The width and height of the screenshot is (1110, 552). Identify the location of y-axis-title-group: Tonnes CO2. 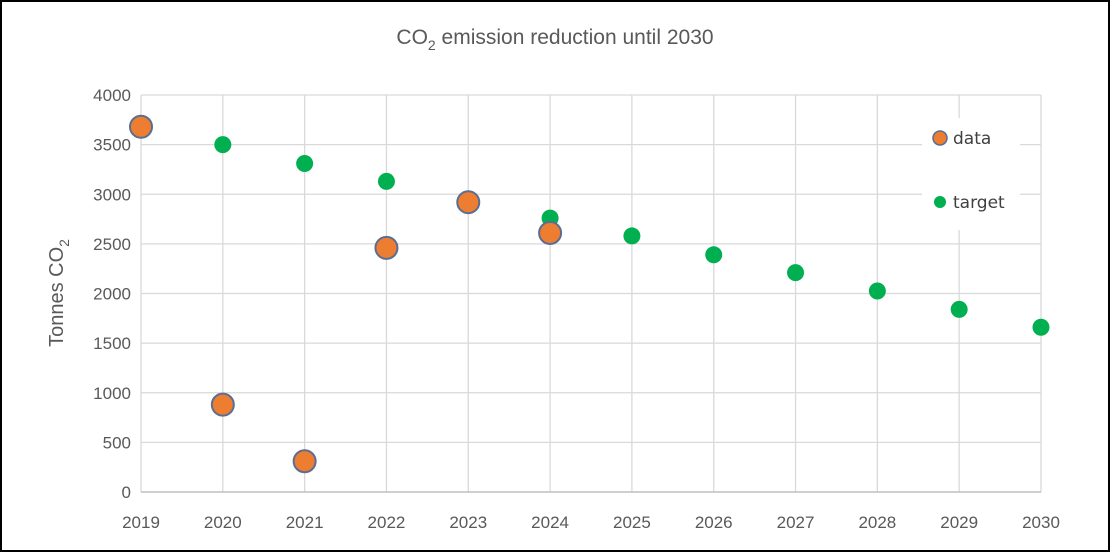
(59, 293).